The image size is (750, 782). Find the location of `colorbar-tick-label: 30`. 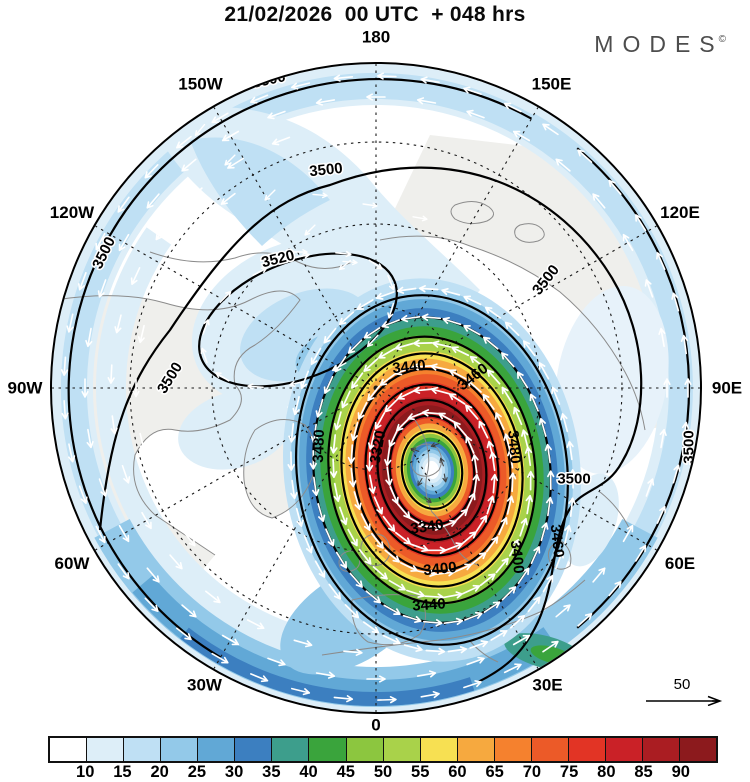

colorbar-tick-label: 30 is located at coordinates (234, 772).